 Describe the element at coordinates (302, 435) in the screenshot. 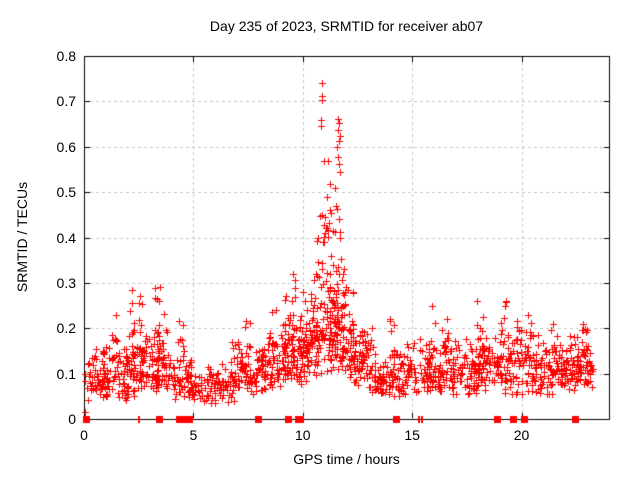

I see `x-tick-label: 10` at that location.